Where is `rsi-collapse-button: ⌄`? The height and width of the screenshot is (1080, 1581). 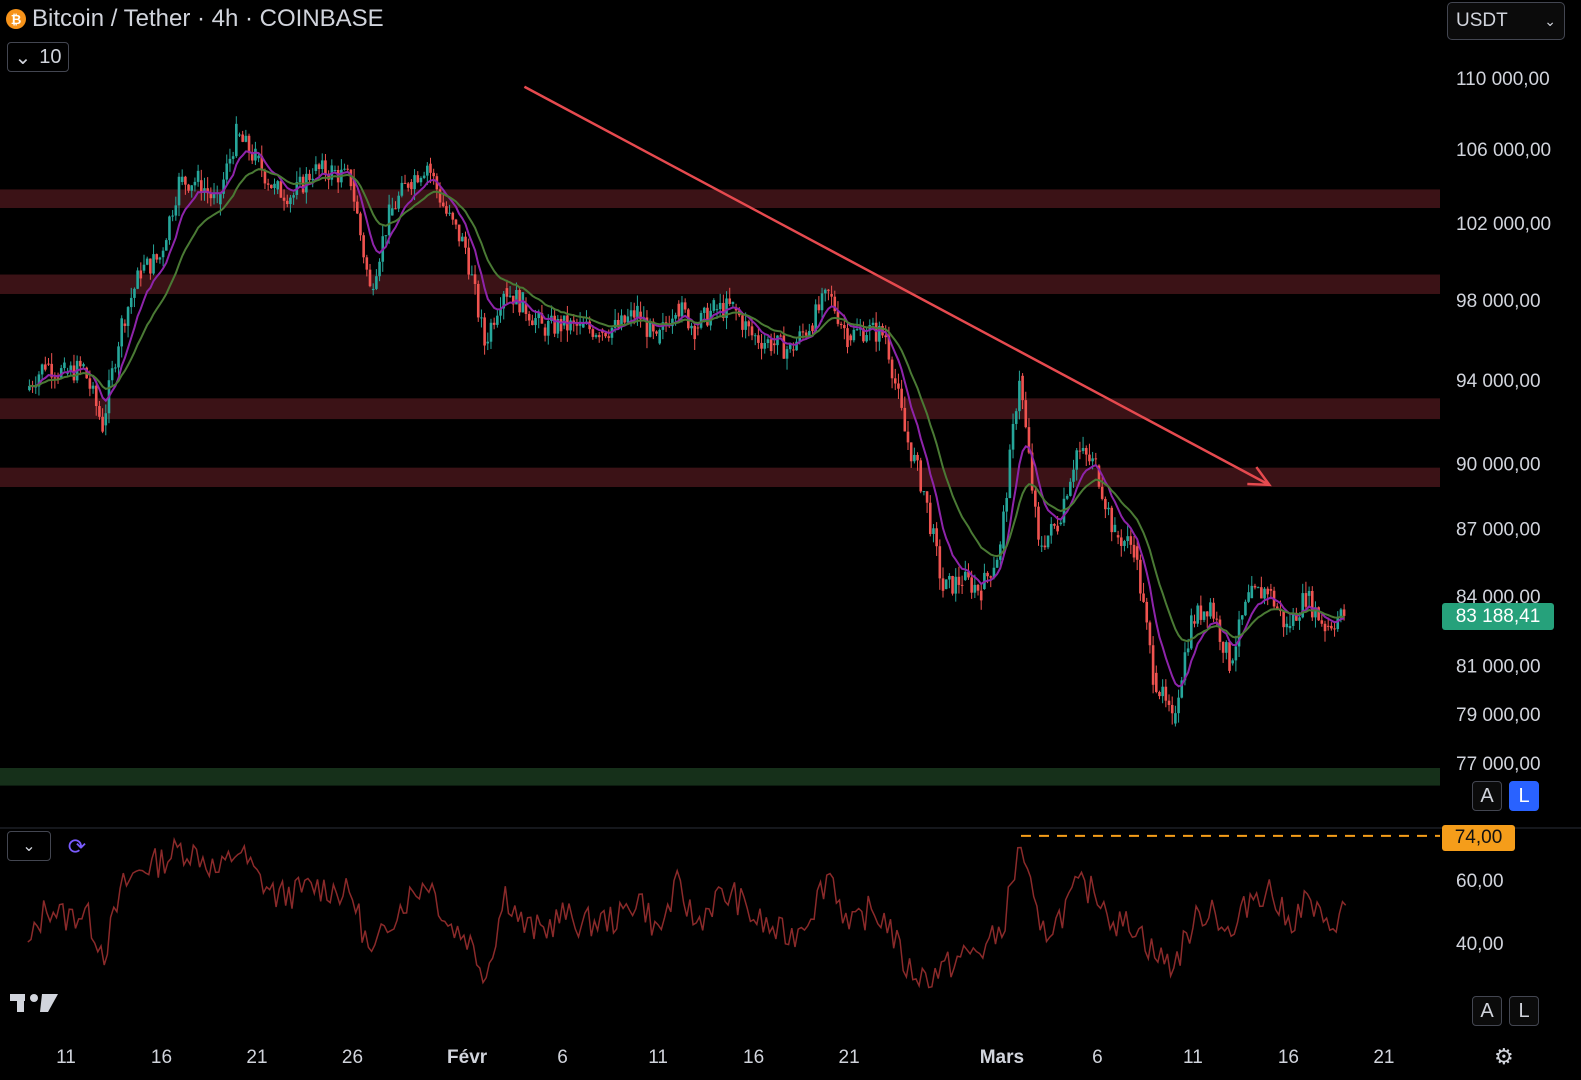 rsi-collapse-button: ⌄ is located at coordinates (29, 846).